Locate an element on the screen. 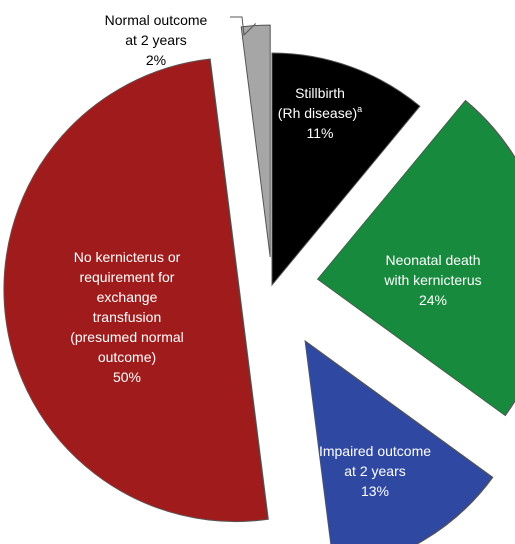 This screenshot has height=544, width=515. slice-label-impaired-outcome: Impaired outcome at 2 years 13% is located at coordinates (375, 471).